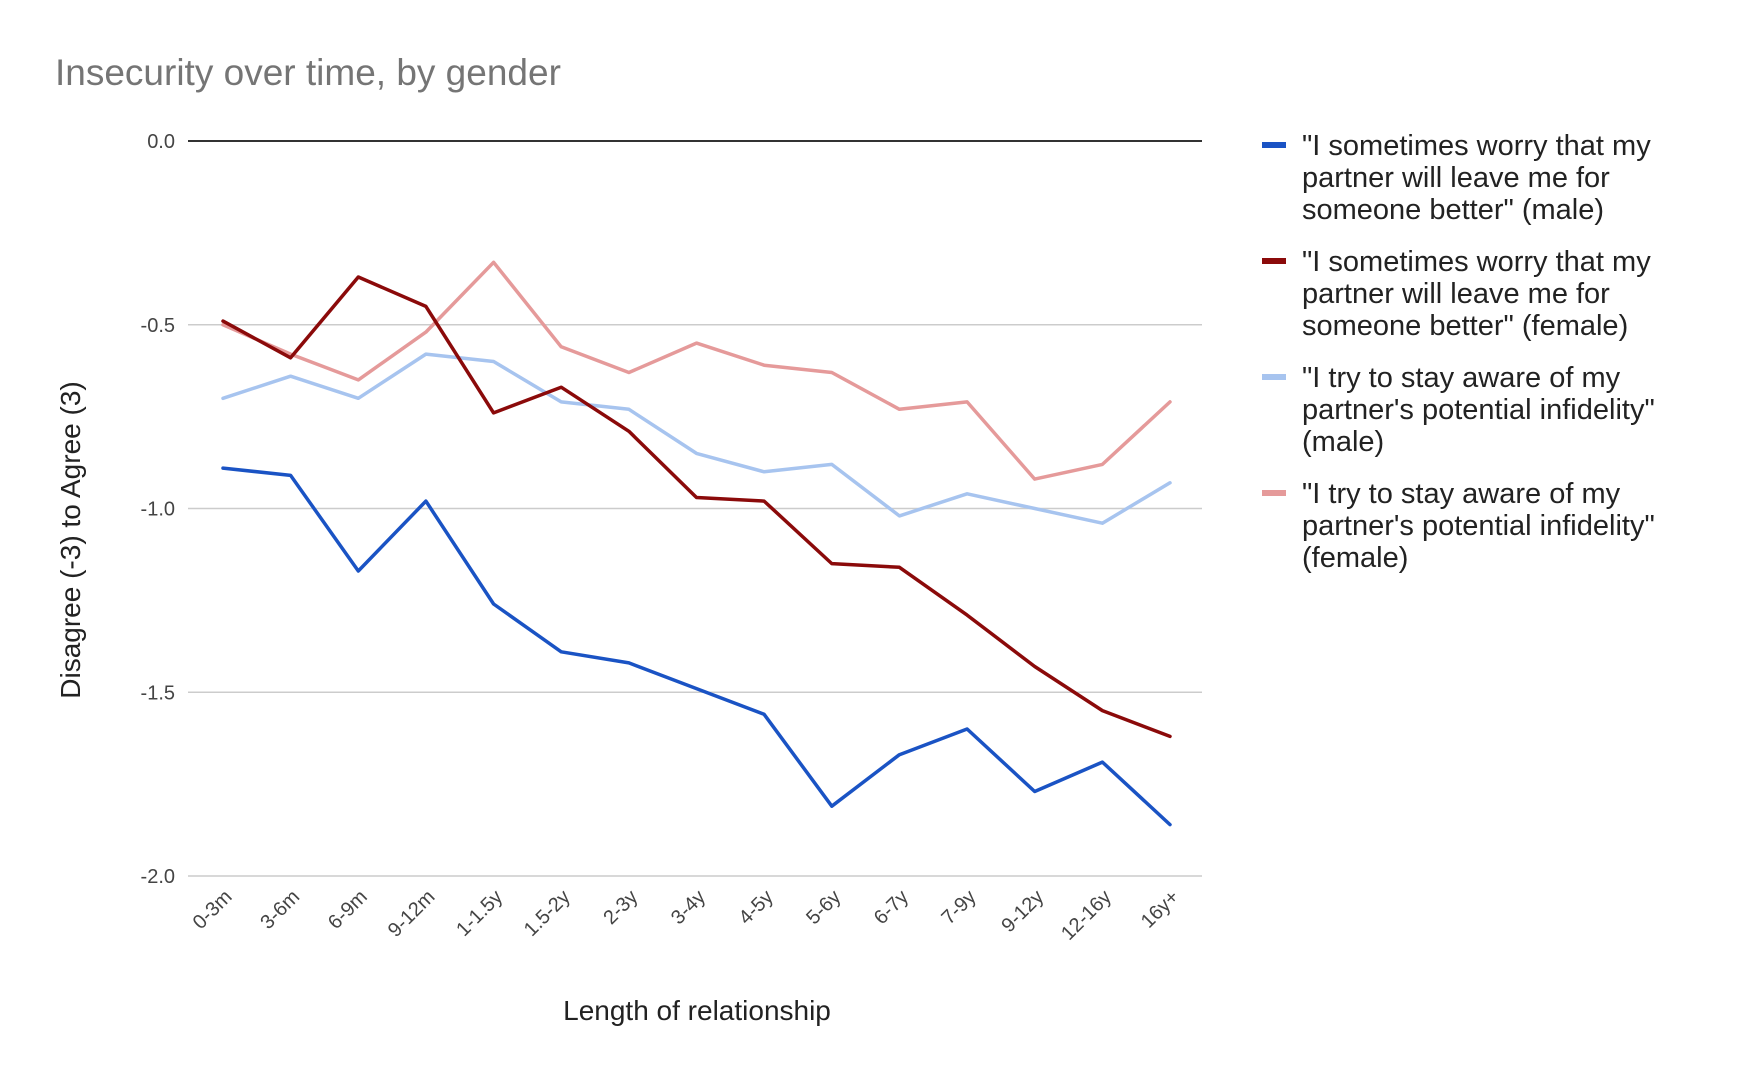 The height and width of the screenshot is (1078, 1742). I want to click on x-tick-label: 4-5y, so click(756, 907).